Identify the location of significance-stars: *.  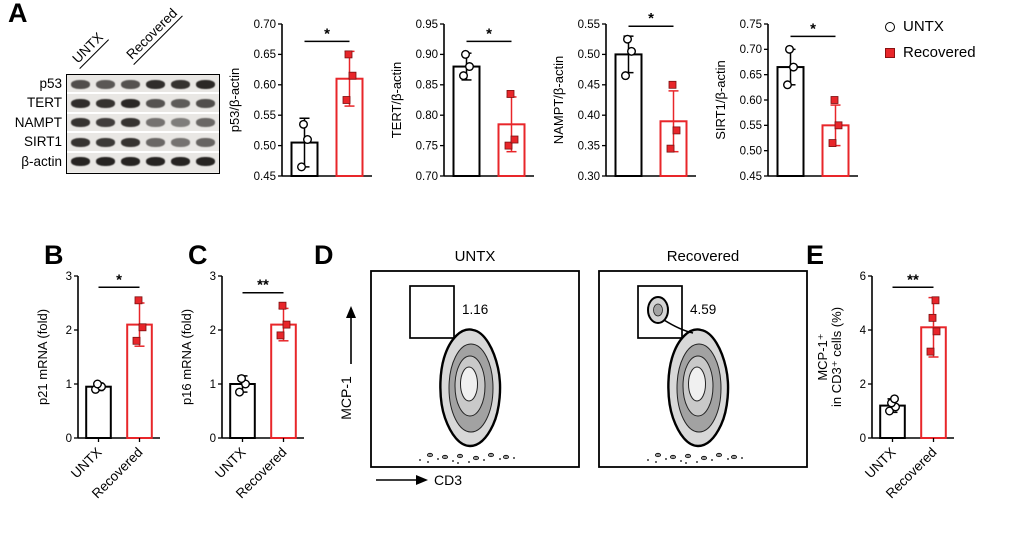
(327, 33).